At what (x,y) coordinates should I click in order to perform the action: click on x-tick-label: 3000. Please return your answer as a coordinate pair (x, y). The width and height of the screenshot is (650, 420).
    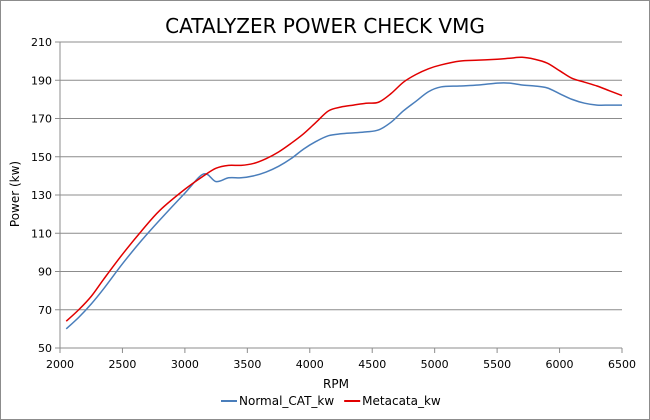
    Looking at the image, I should click on (185, 364).